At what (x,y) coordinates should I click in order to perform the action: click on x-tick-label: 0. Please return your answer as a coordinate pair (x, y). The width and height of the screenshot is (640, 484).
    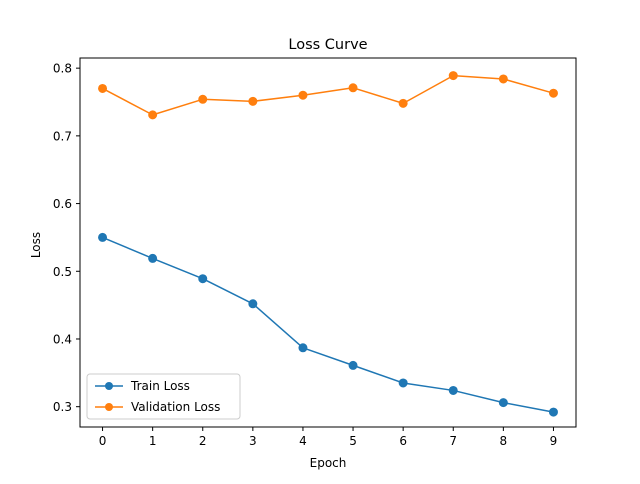
    Looking at the image, I should click on (103, 441).